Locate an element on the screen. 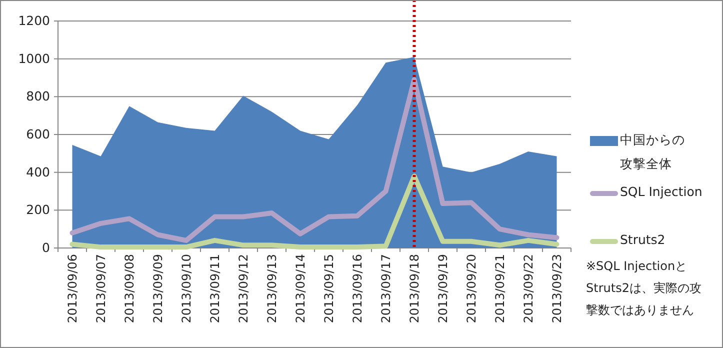  x-tick-label: 2013/09/11 is located at coordinates (215, 289).